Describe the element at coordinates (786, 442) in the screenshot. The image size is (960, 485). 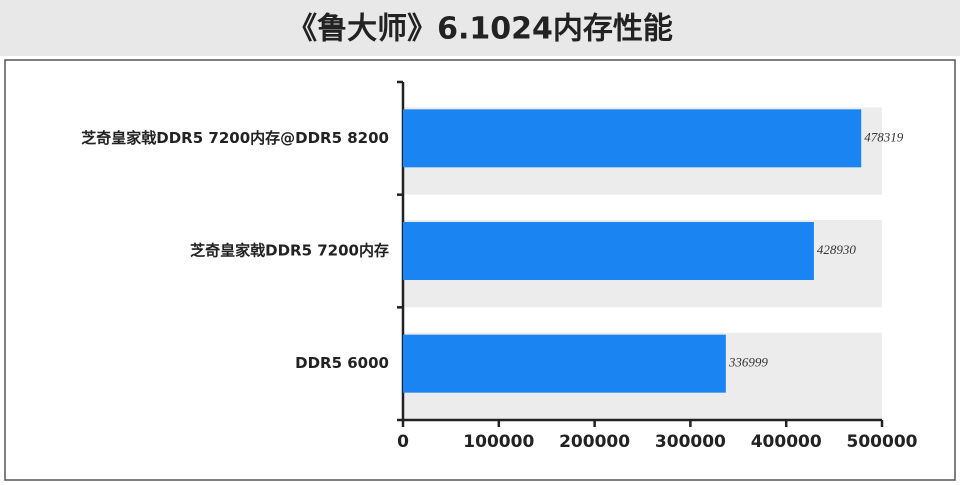
I see `x-tick-label: 400000` at that location.